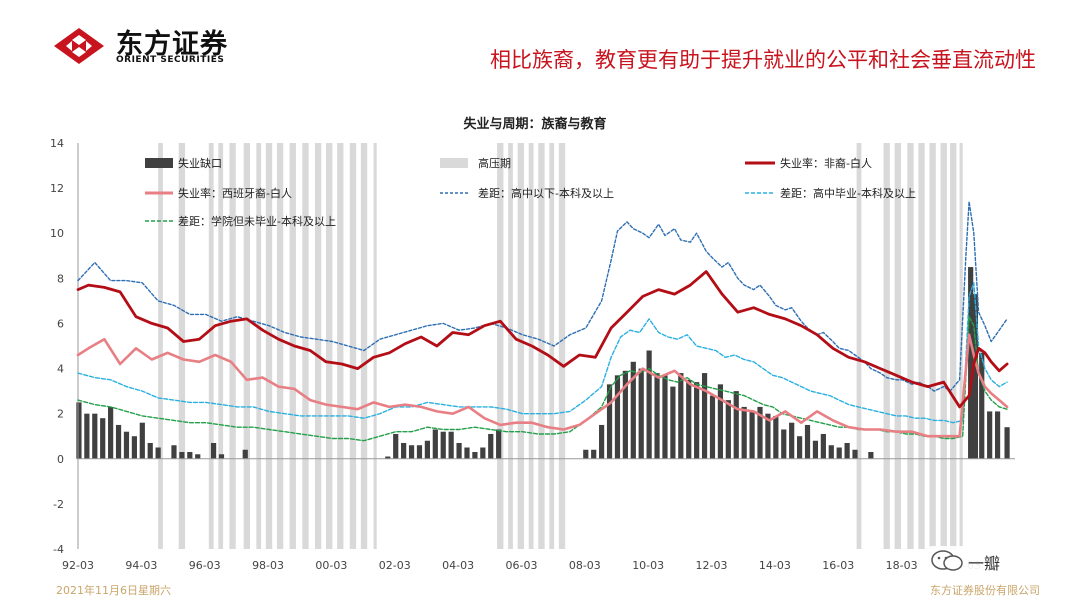 The width and height of the screenshot is (1080, 608). What do you see at coordinates (60, 323) in the screenshot?
I see `y-tick-label: 6` at bounding box center [60, 323].